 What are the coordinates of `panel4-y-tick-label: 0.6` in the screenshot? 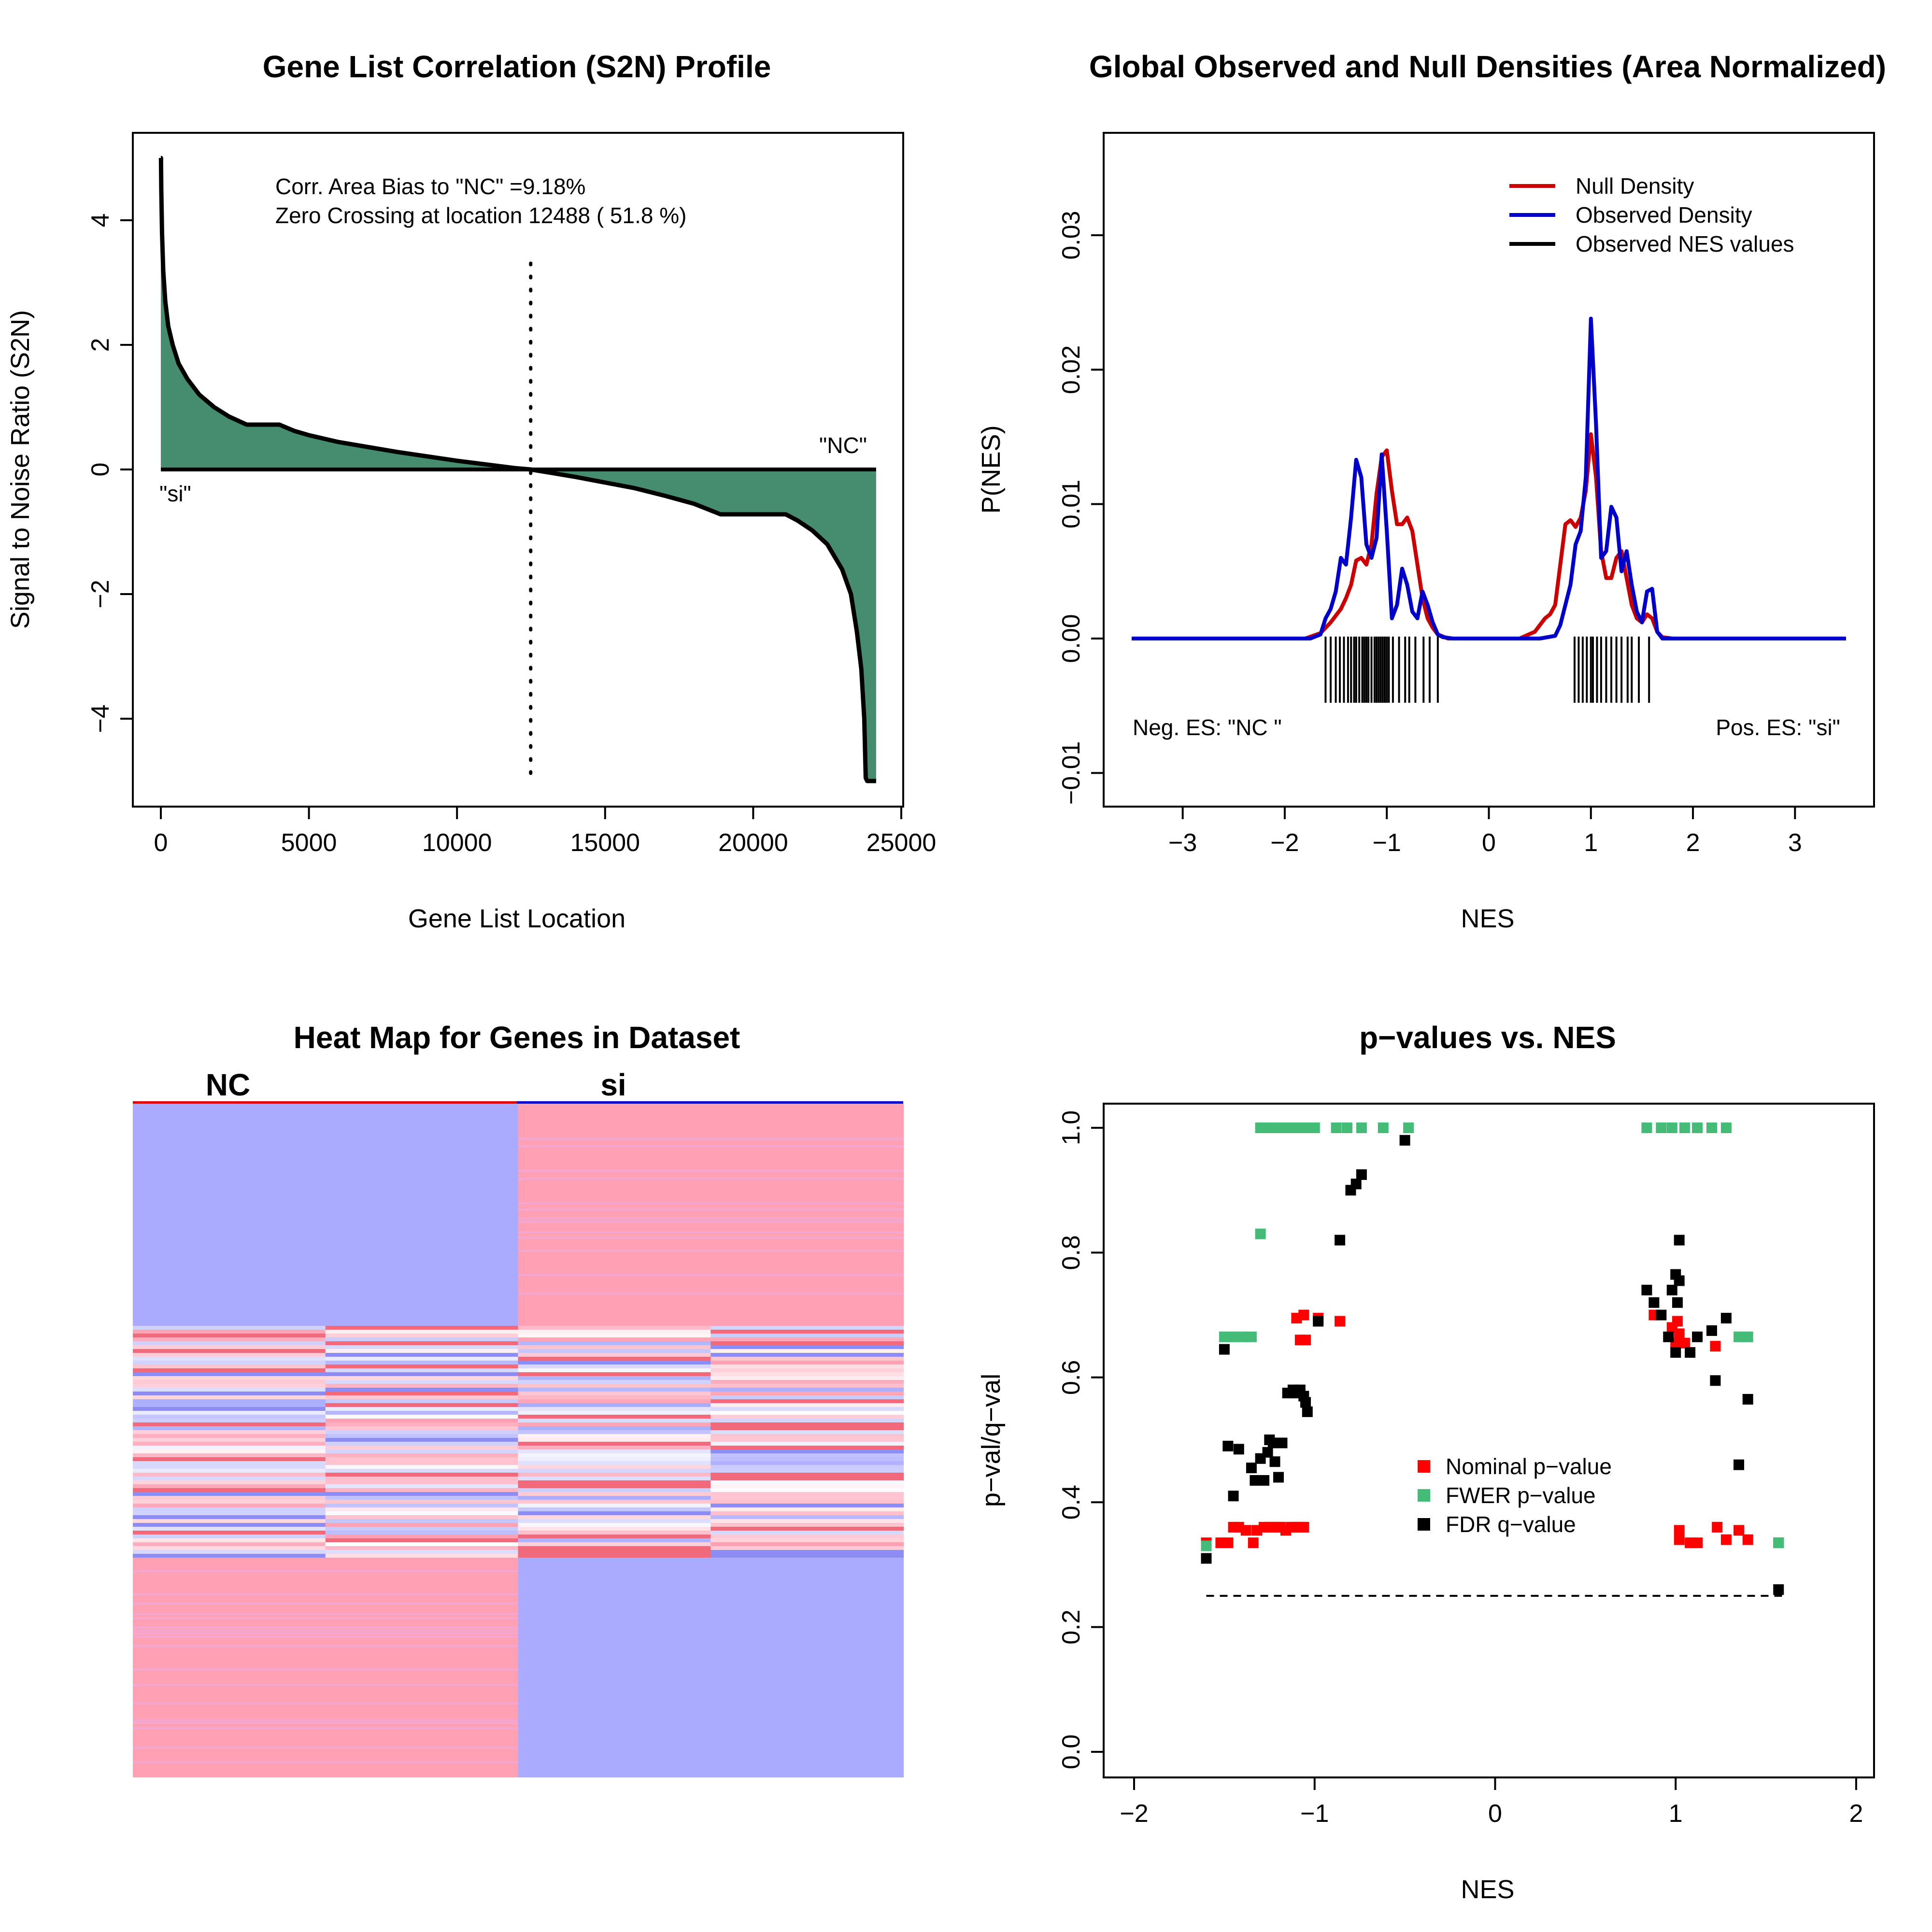 It's located at (1071, 1377).